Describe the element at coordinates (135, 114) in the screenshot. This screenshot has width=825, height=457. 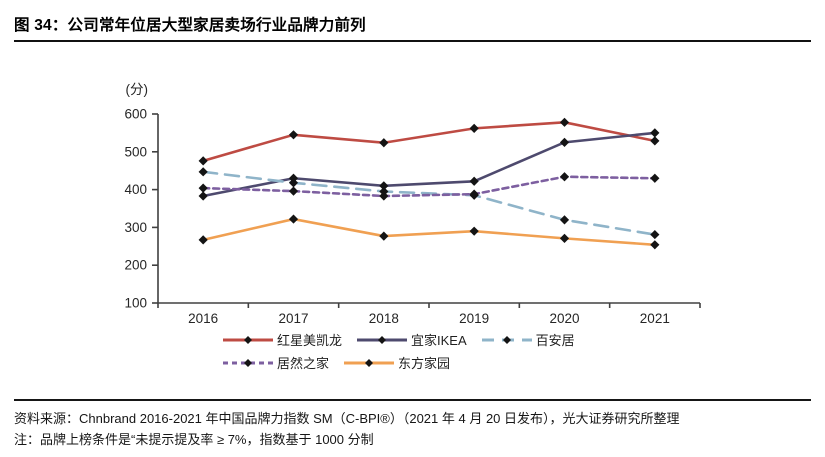
I see `y-tick-label: 600` at that location.